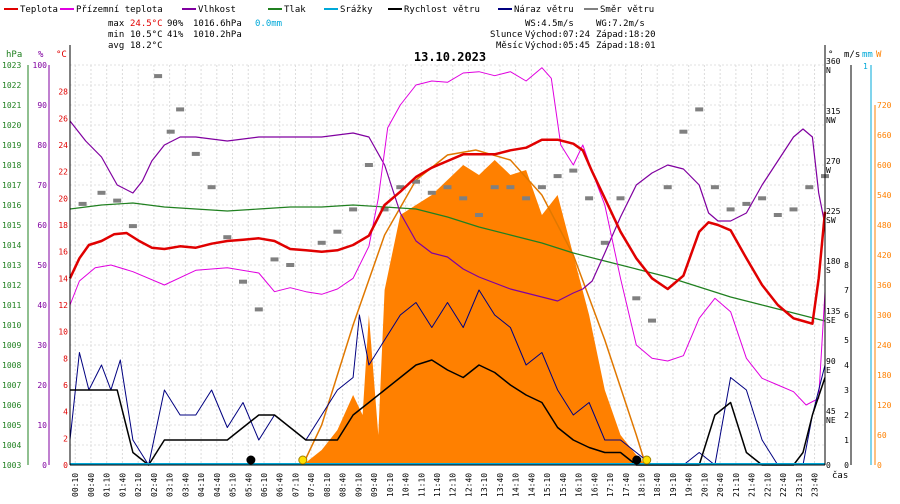  What do you see at coordinates (42, 145) in the screenshot?
I see `y-tick-humidity: 80` at bounding box center [42, 145].